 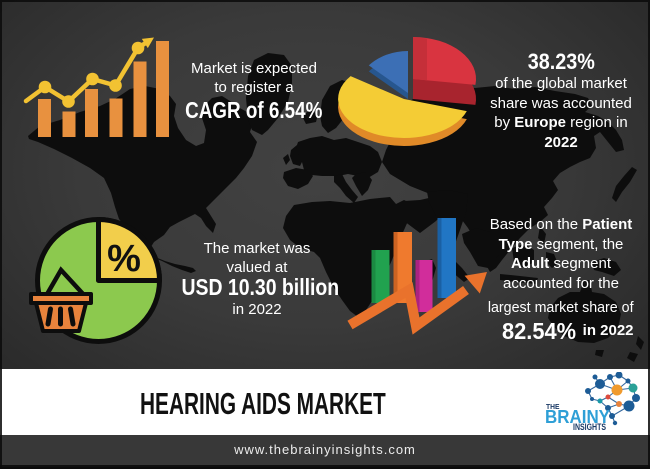 What do you see at coordinates (577, 417) in the screenshot?
I see `svg-text: BRAINY` at bounding box center [577, 417].